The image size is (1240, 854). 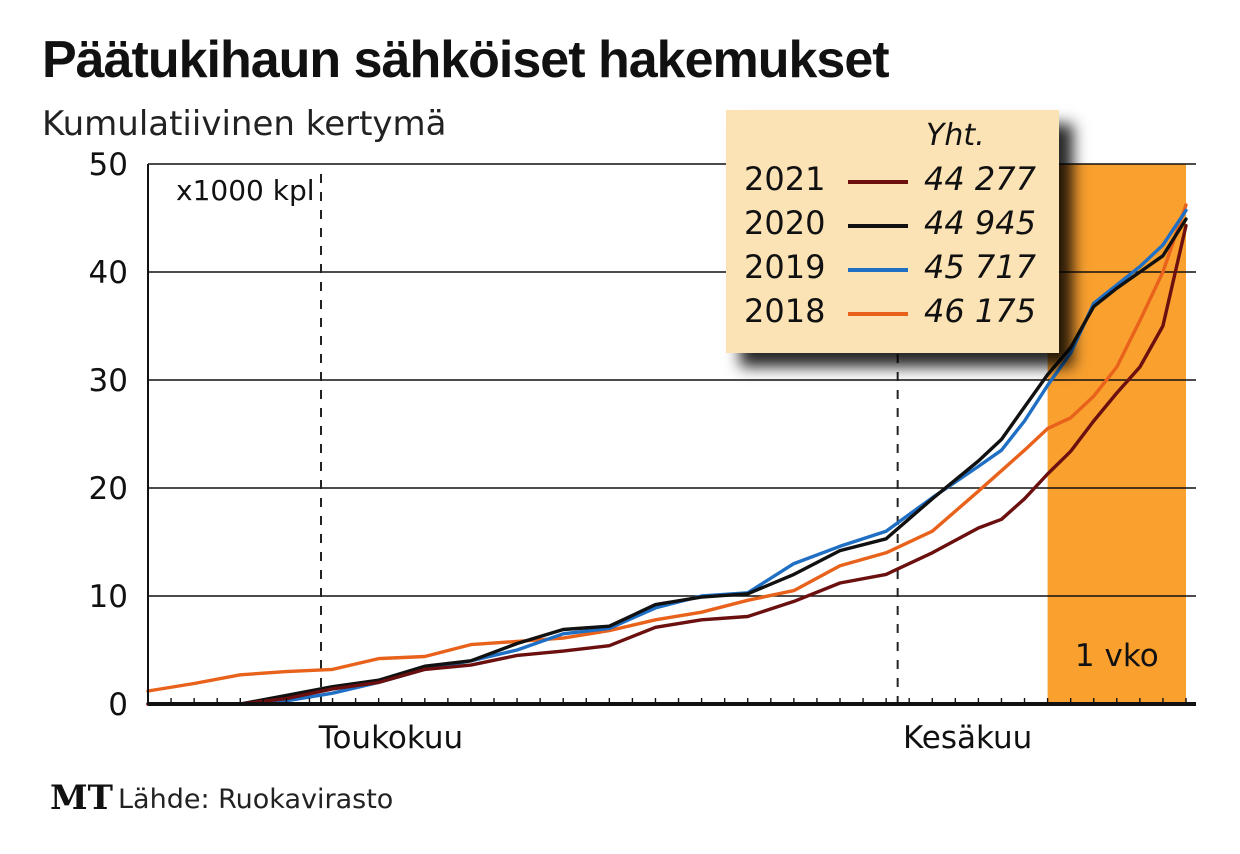 I want to click on legend-swatch-2019, so click(x=878, y=270).